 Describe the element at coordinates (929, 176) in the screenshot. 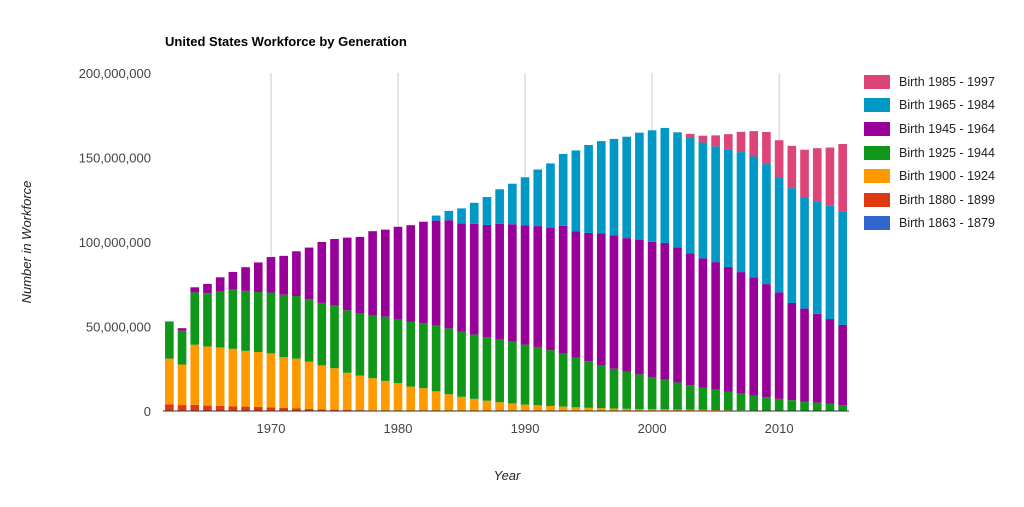

I see `legend-item: Birth 1900 - 1924` at that location.